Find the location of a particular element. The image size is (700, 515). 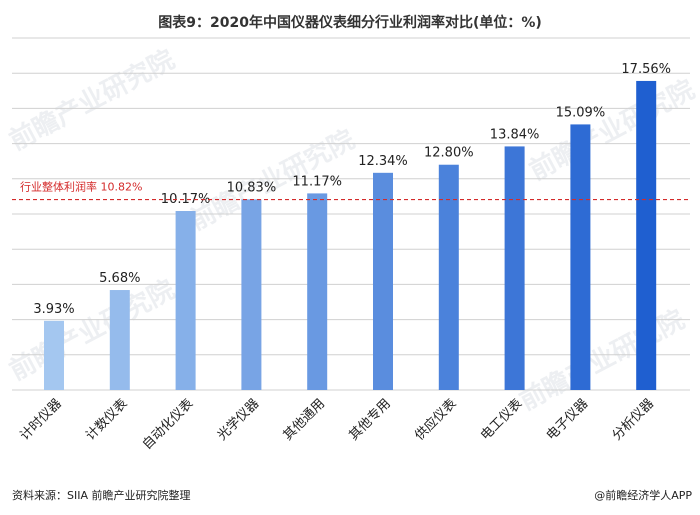

data-label: 12.80% is located at coordinates (449, 153).